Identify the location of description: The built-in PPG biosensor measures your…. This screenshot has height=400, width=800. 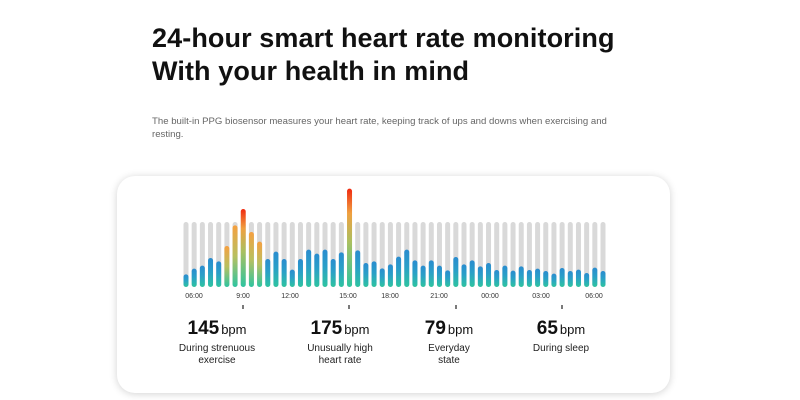
(379, 128).